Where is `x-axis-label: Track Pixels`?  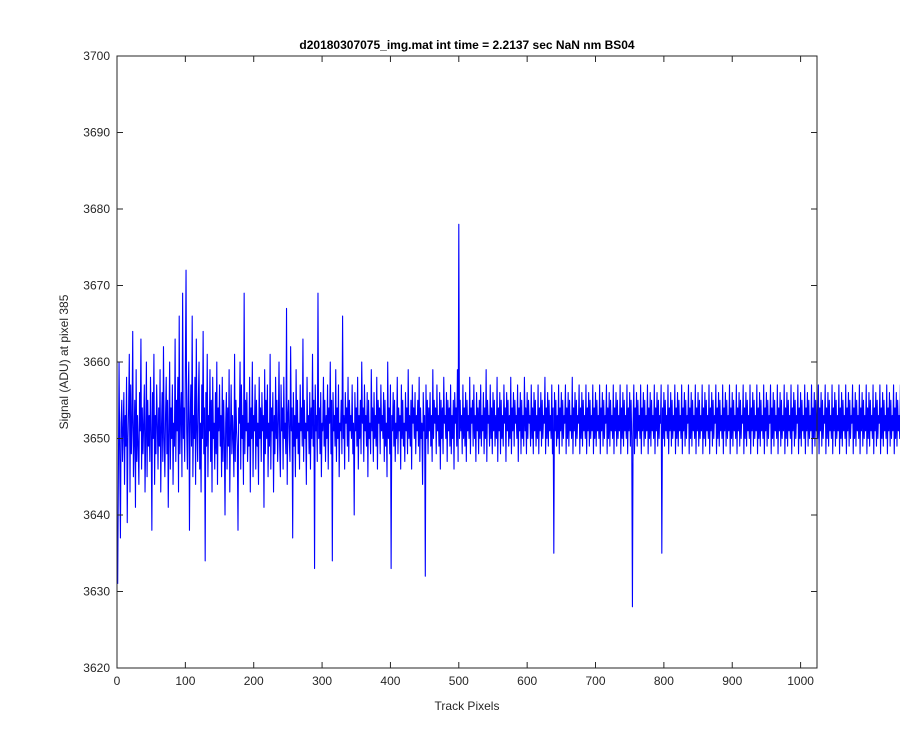
x-axis-label: Track Pixels is located at coordinates (467, 706).